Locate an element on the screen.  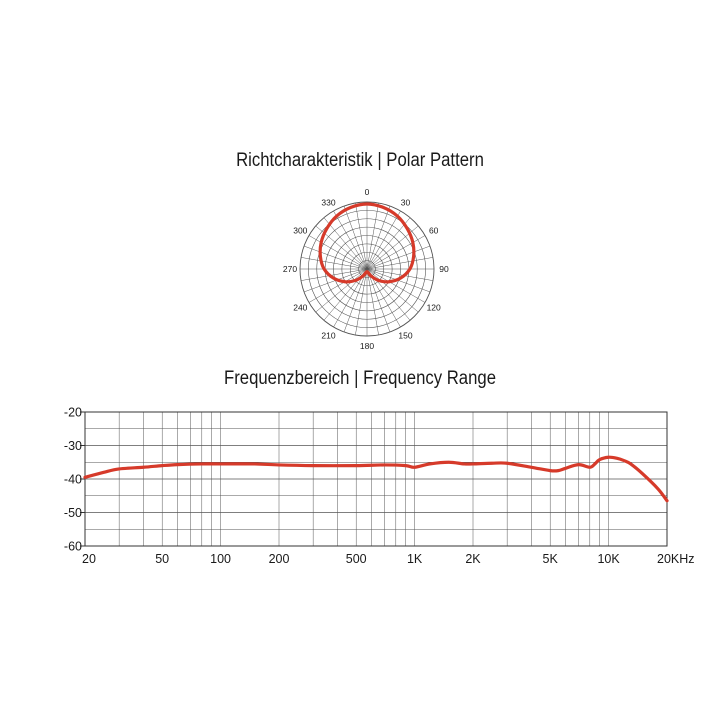
y-tick-label: -50 is located at coordinates (73, 513).